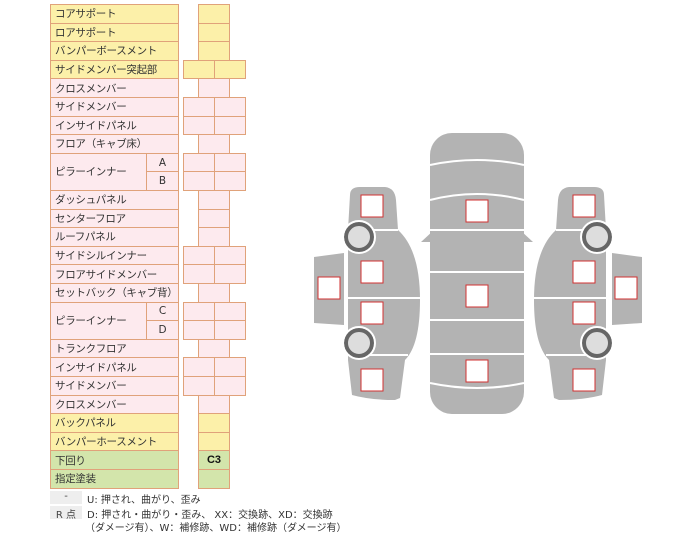 This screenshot has width=692, height=535. What do you see at coordinates (114, 69) in the screenshot?
I see `row-label: サイドメンバー突起部` at bounding box center [114, 69].